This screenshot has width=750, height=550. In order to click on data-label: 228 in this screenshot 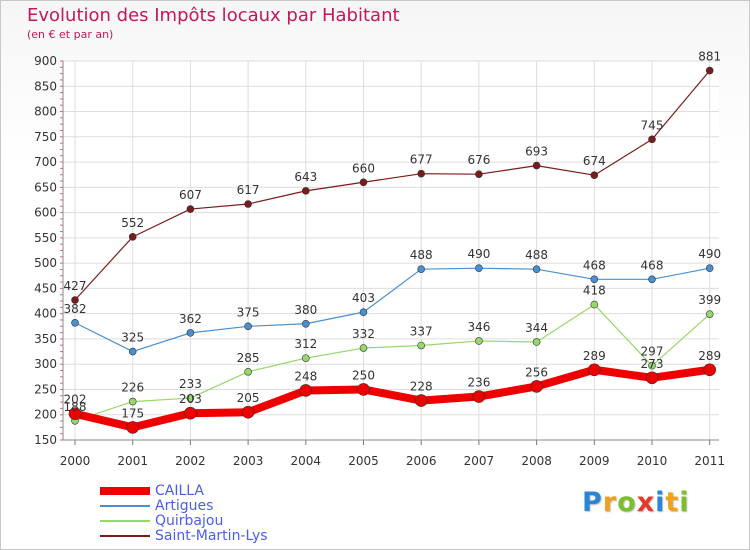, I will do `click(421, 387)`.